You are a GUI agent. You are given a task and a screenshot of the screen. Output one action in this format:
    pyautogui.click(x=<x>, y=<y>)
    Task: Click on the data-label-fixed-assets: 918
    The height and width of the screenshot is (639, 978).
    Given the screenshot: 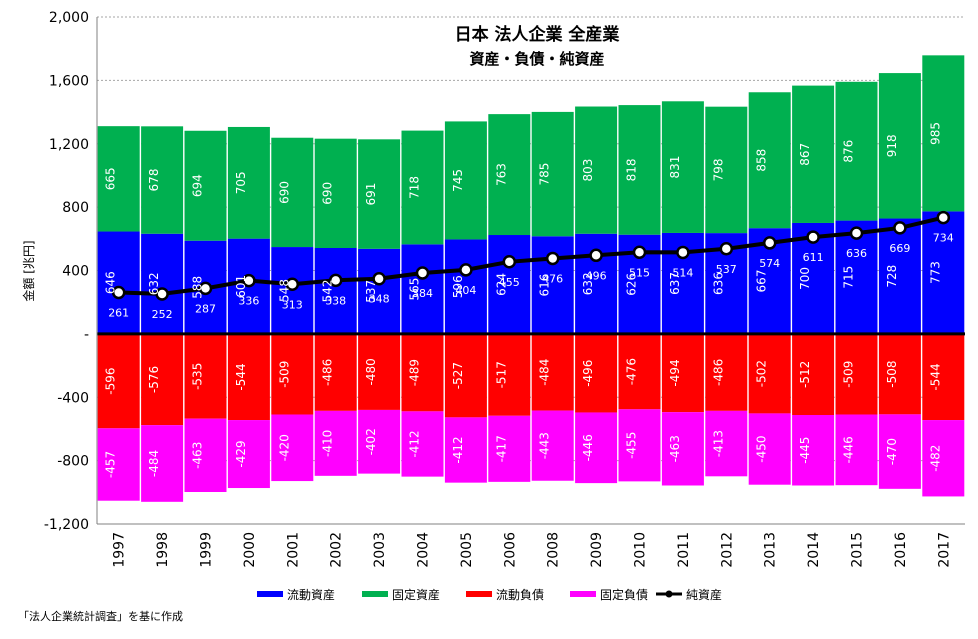 What is the action you would take?
    pyautogui.click(x=892, y=145)
    